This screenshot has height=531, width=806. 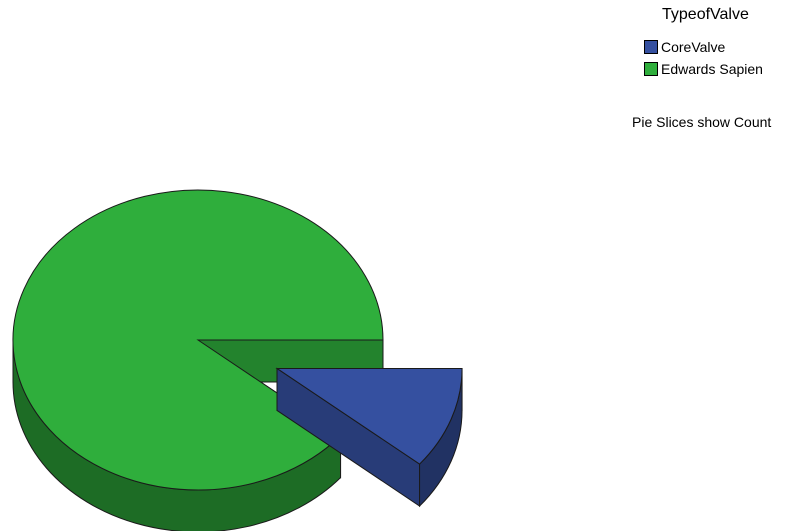 I want to click on legend-swatch-corevalve, so click(x=651, y=47).